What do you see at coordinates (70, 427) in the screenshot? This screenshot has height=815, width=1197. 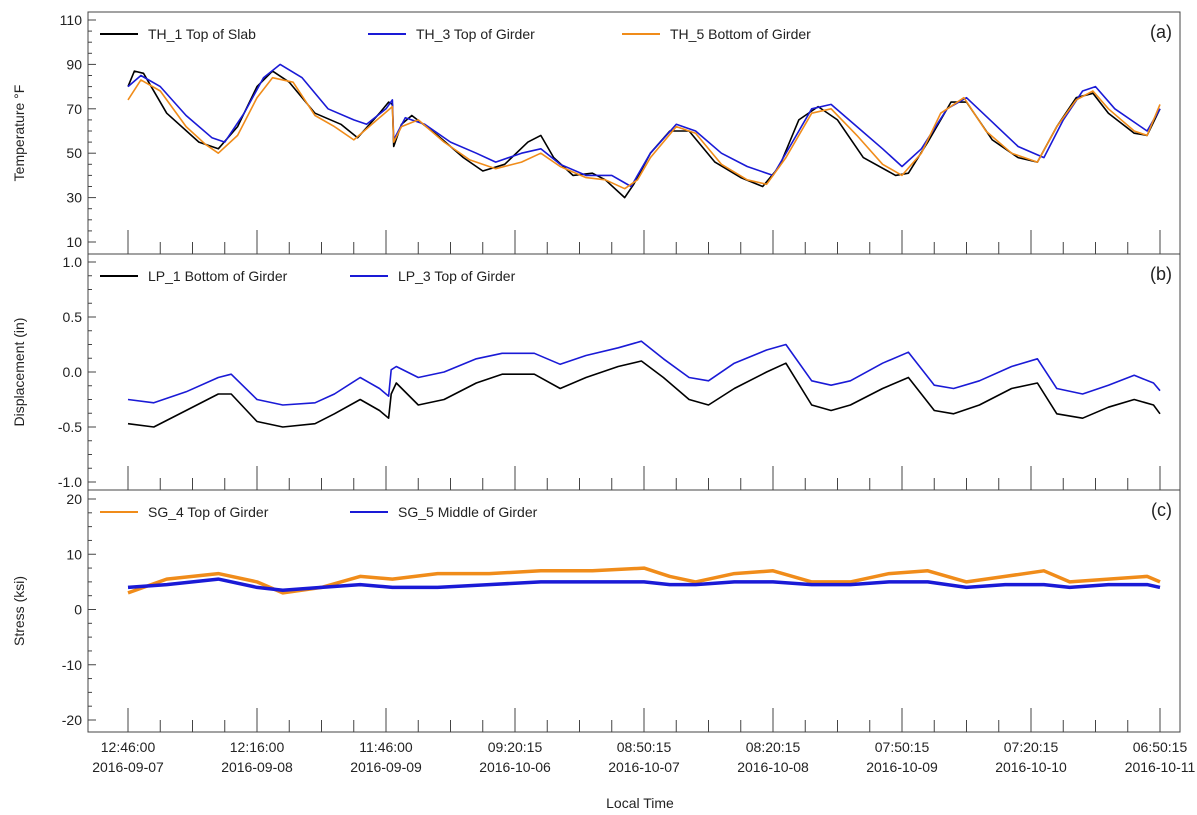 I see `y-tick-label: -0.5` at bounding box center [70, 427].